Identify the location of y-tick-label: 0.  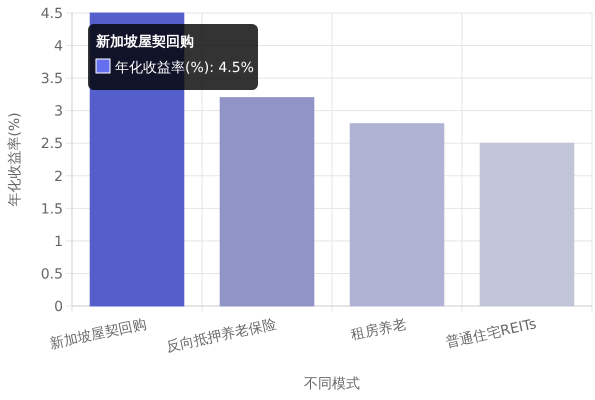
(58, 307).